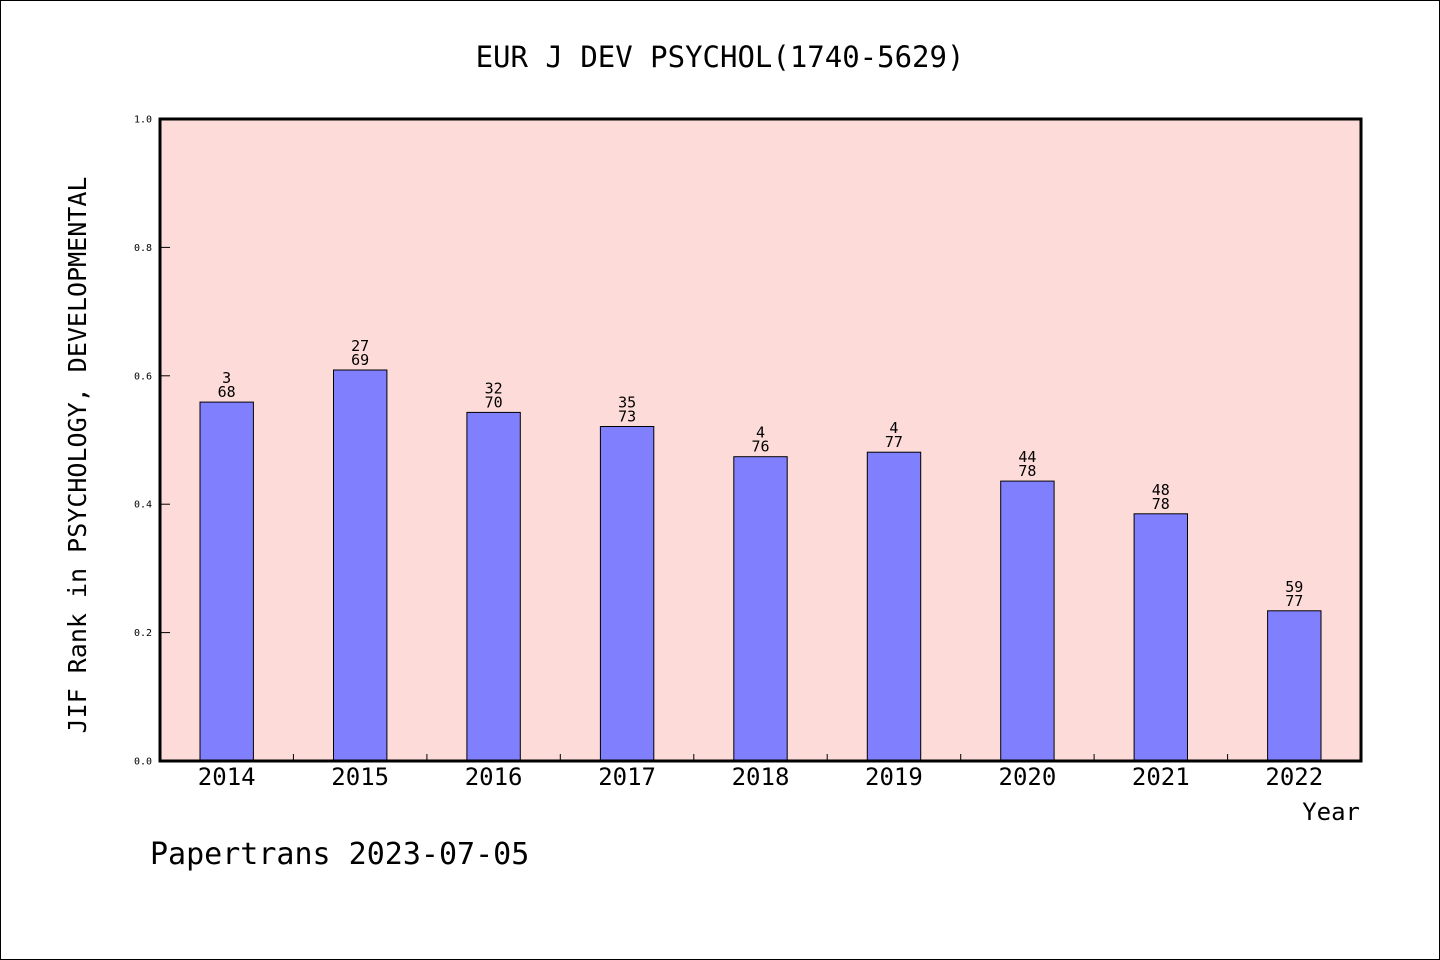 The image size is (1440, 960). I want to click on bar-label-rank-2021: 48, so click(1161, 490).